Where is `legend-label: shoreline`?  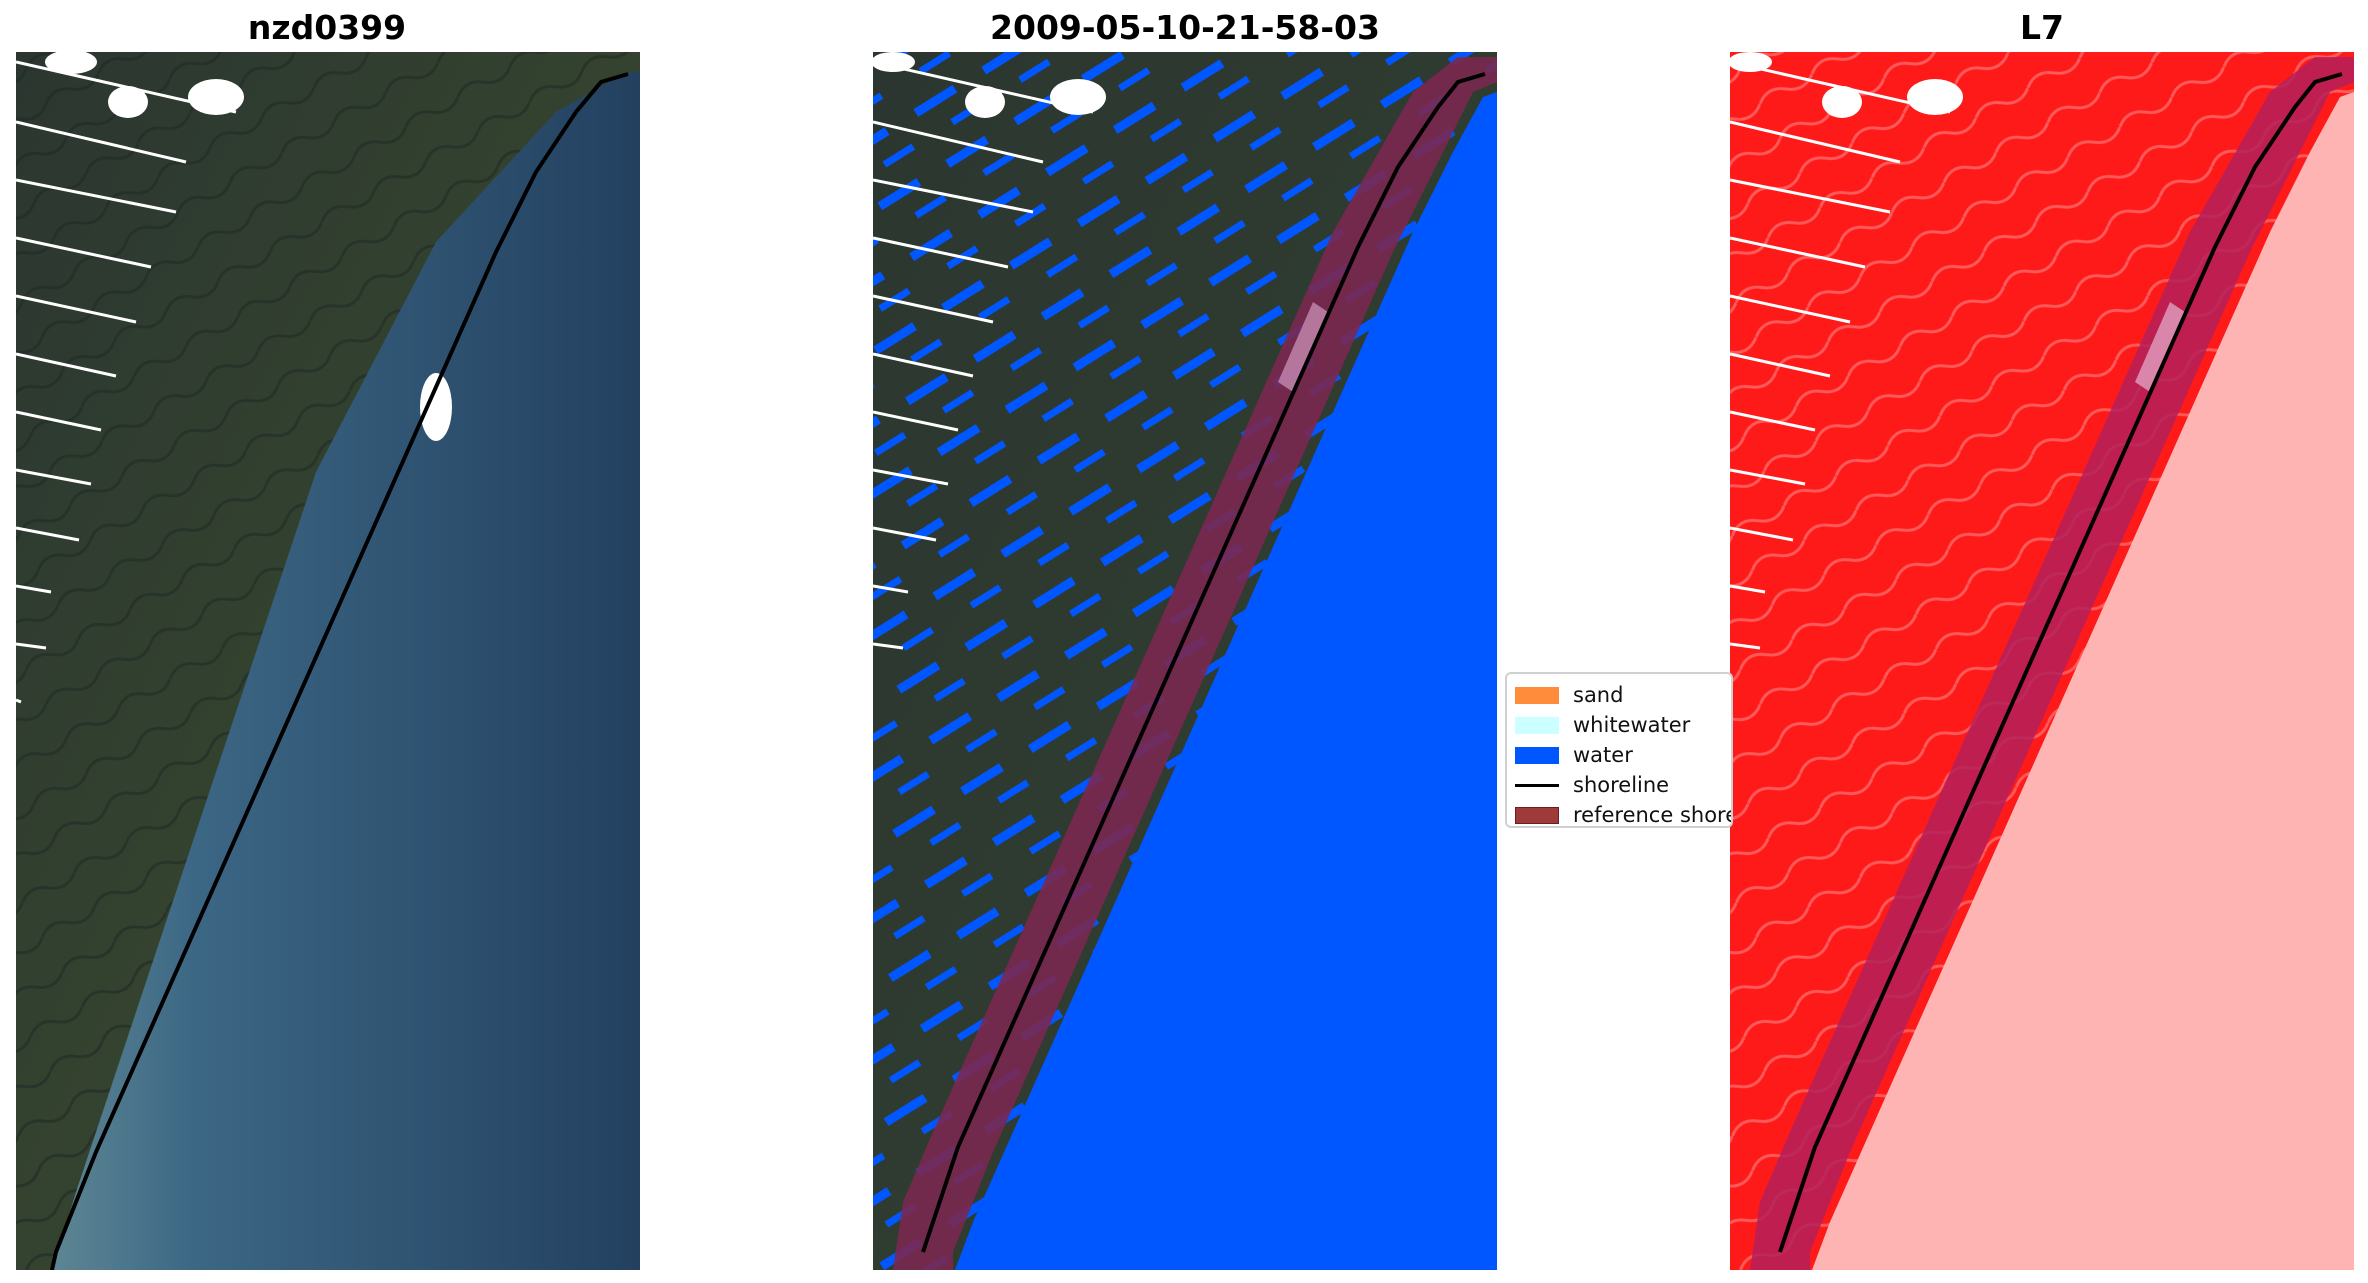
legend-label: shoreline is located at coordinates (1621, 785).